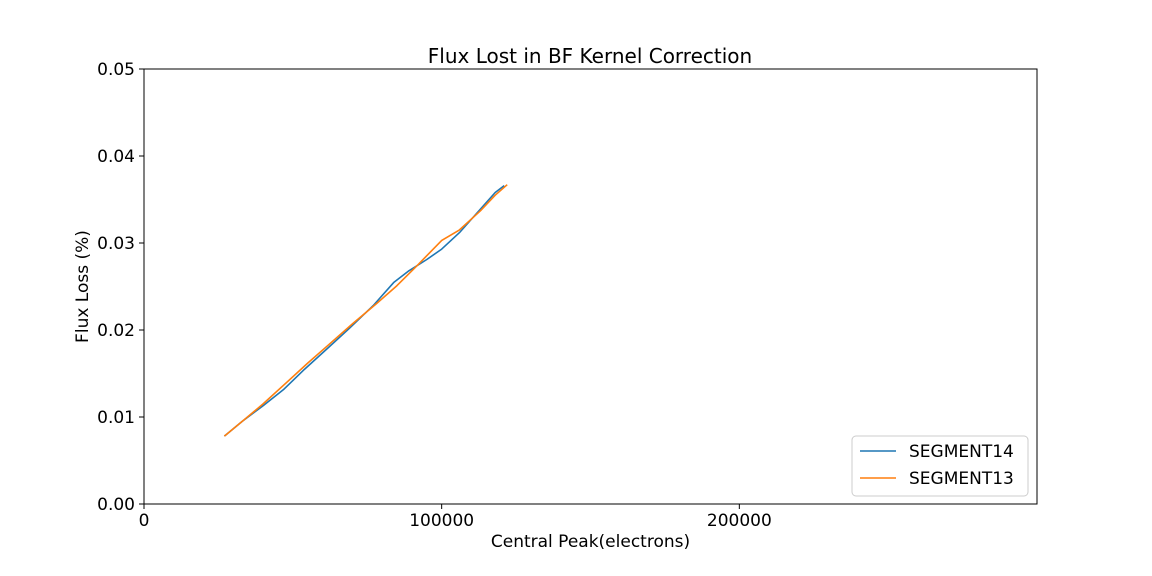  I want to click on legend-entry-label: SEGMENT13, so click(961, 479).